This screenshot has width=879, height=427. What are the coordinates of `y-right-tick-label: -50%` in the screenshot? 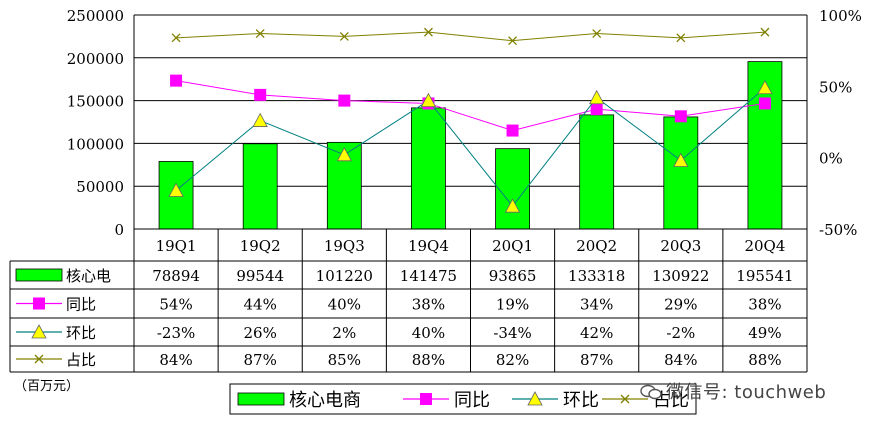 It's located at (838, 230).